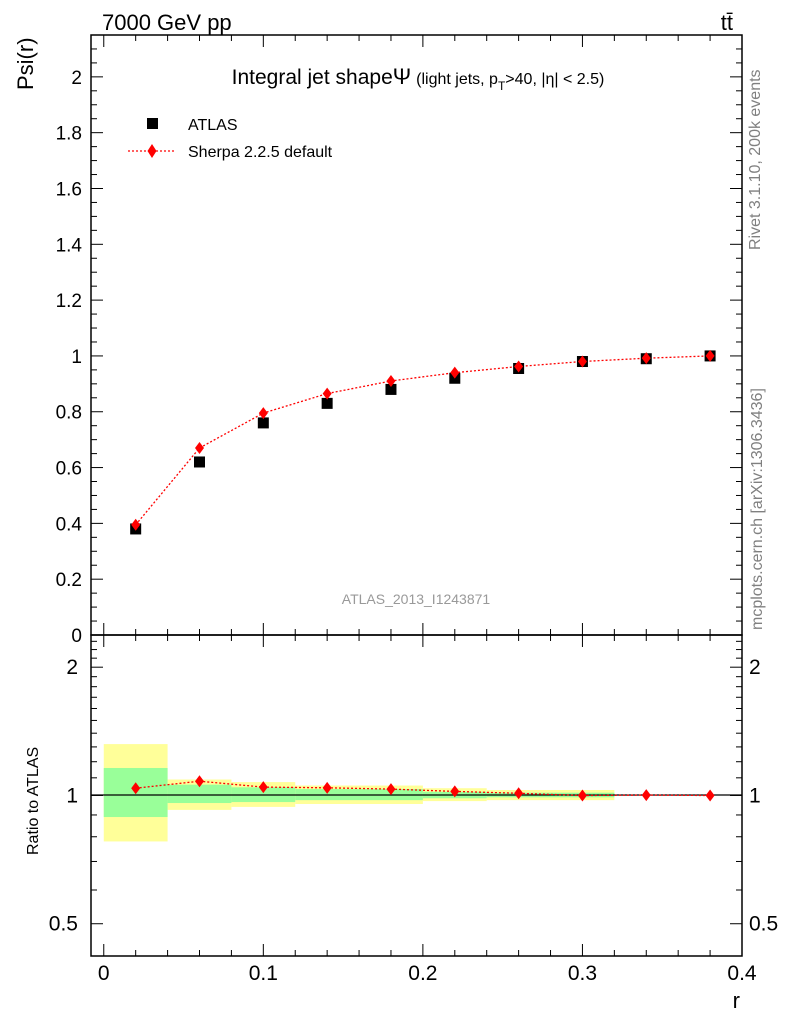 The height and width of the screenshot is (1024, 786). What do you see at coordinates (76, 357) in the screenshot?
I see `main-y-tick-label: 1` at bounding box center [76, 357].